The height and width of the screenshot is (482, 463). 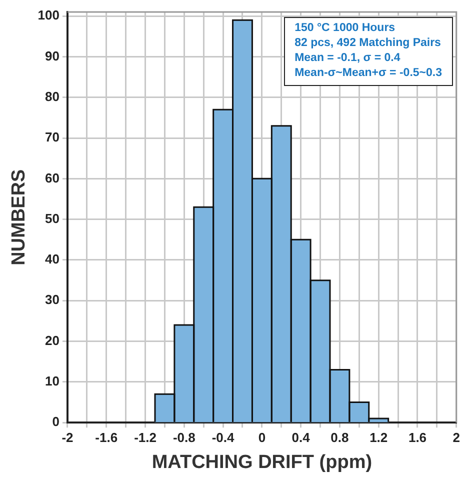 What do you see at coordinates (52, 218) in the screenshot?
I see `y-tick-label: 50` at bounding box center [52, 218].